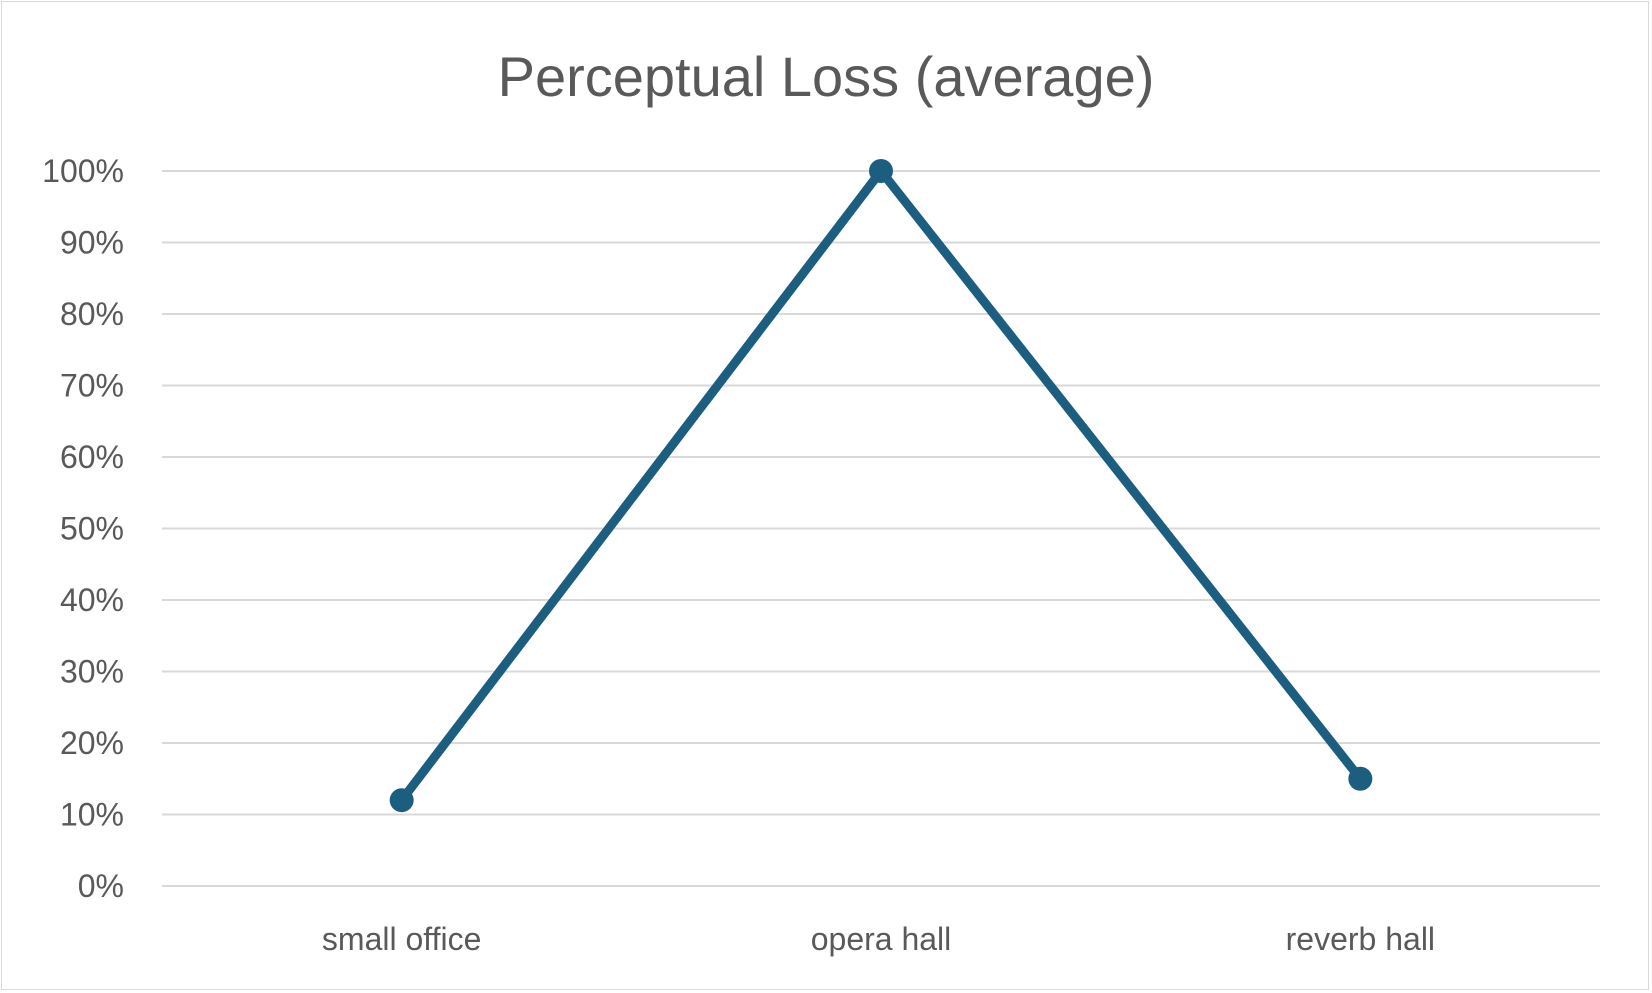  What do you see at coordinates (1360, 939) in the screenshot?
I see `x-category-label: reverb hall` at bounding box center [1360, 939].